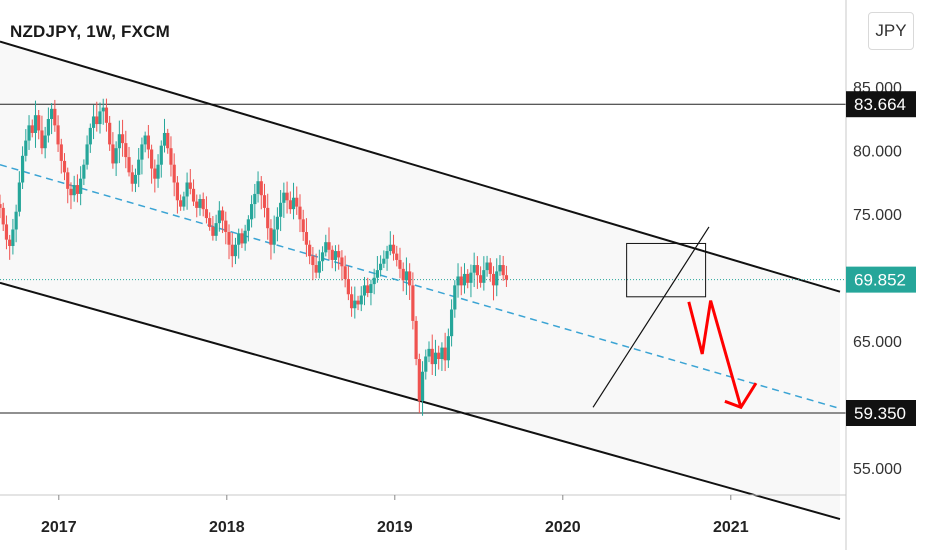 Image resolution: width=932 pixels, height=550 pixels. What do you see at coordinates (891, 31) in the screenshot?
I see `currency-button: JPY` at bounding box center [891, 31].